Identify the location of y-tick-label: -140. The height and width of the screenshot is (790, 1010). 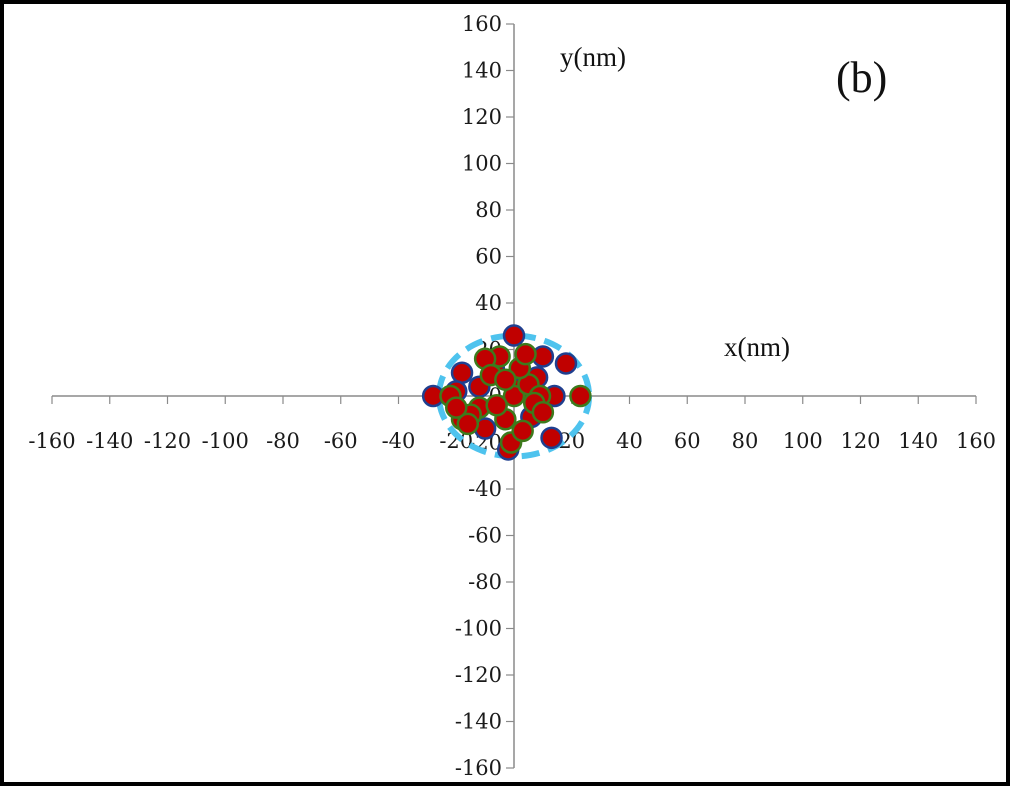
(478, 722).